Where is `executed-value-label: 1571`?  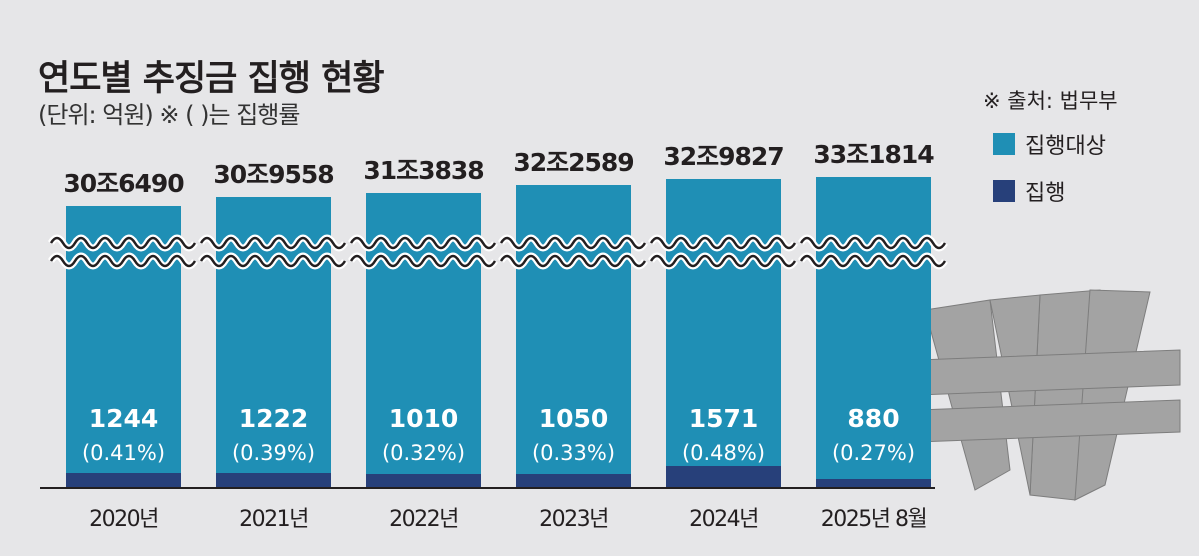
executed-value-label: 1571 is located at coordinates (724, 418).